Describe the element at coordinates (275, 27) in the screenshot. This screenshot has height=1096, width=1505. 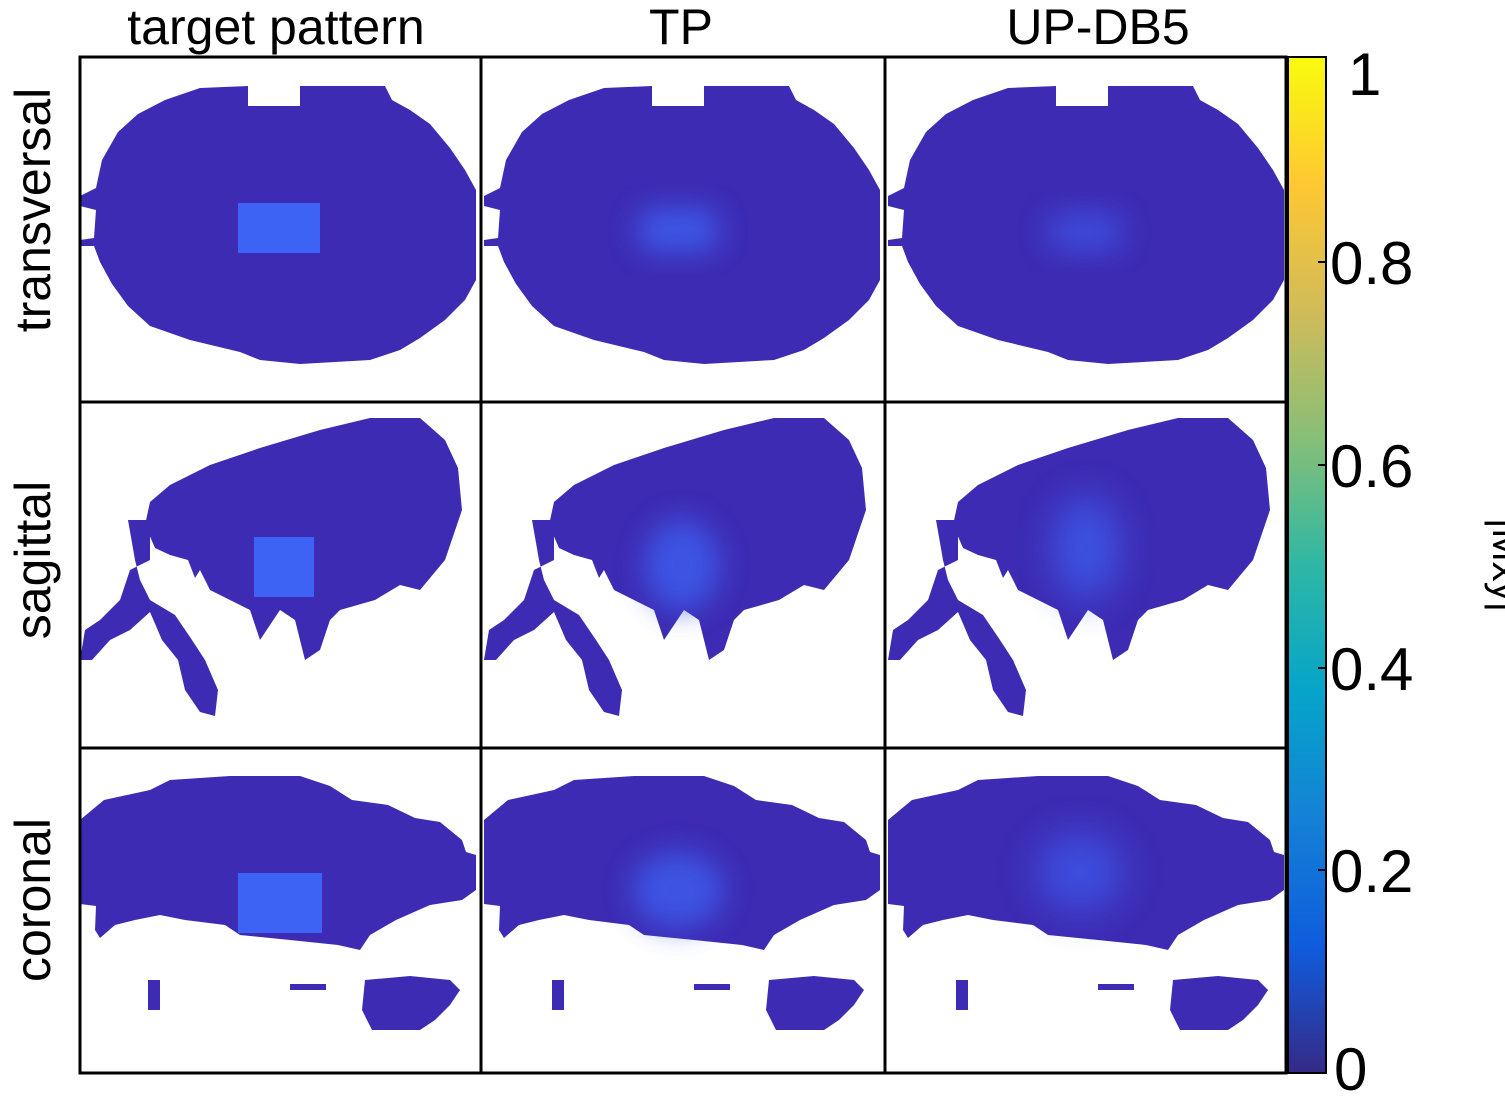
I see `column-title-target-pattern: target pattern` at that location.